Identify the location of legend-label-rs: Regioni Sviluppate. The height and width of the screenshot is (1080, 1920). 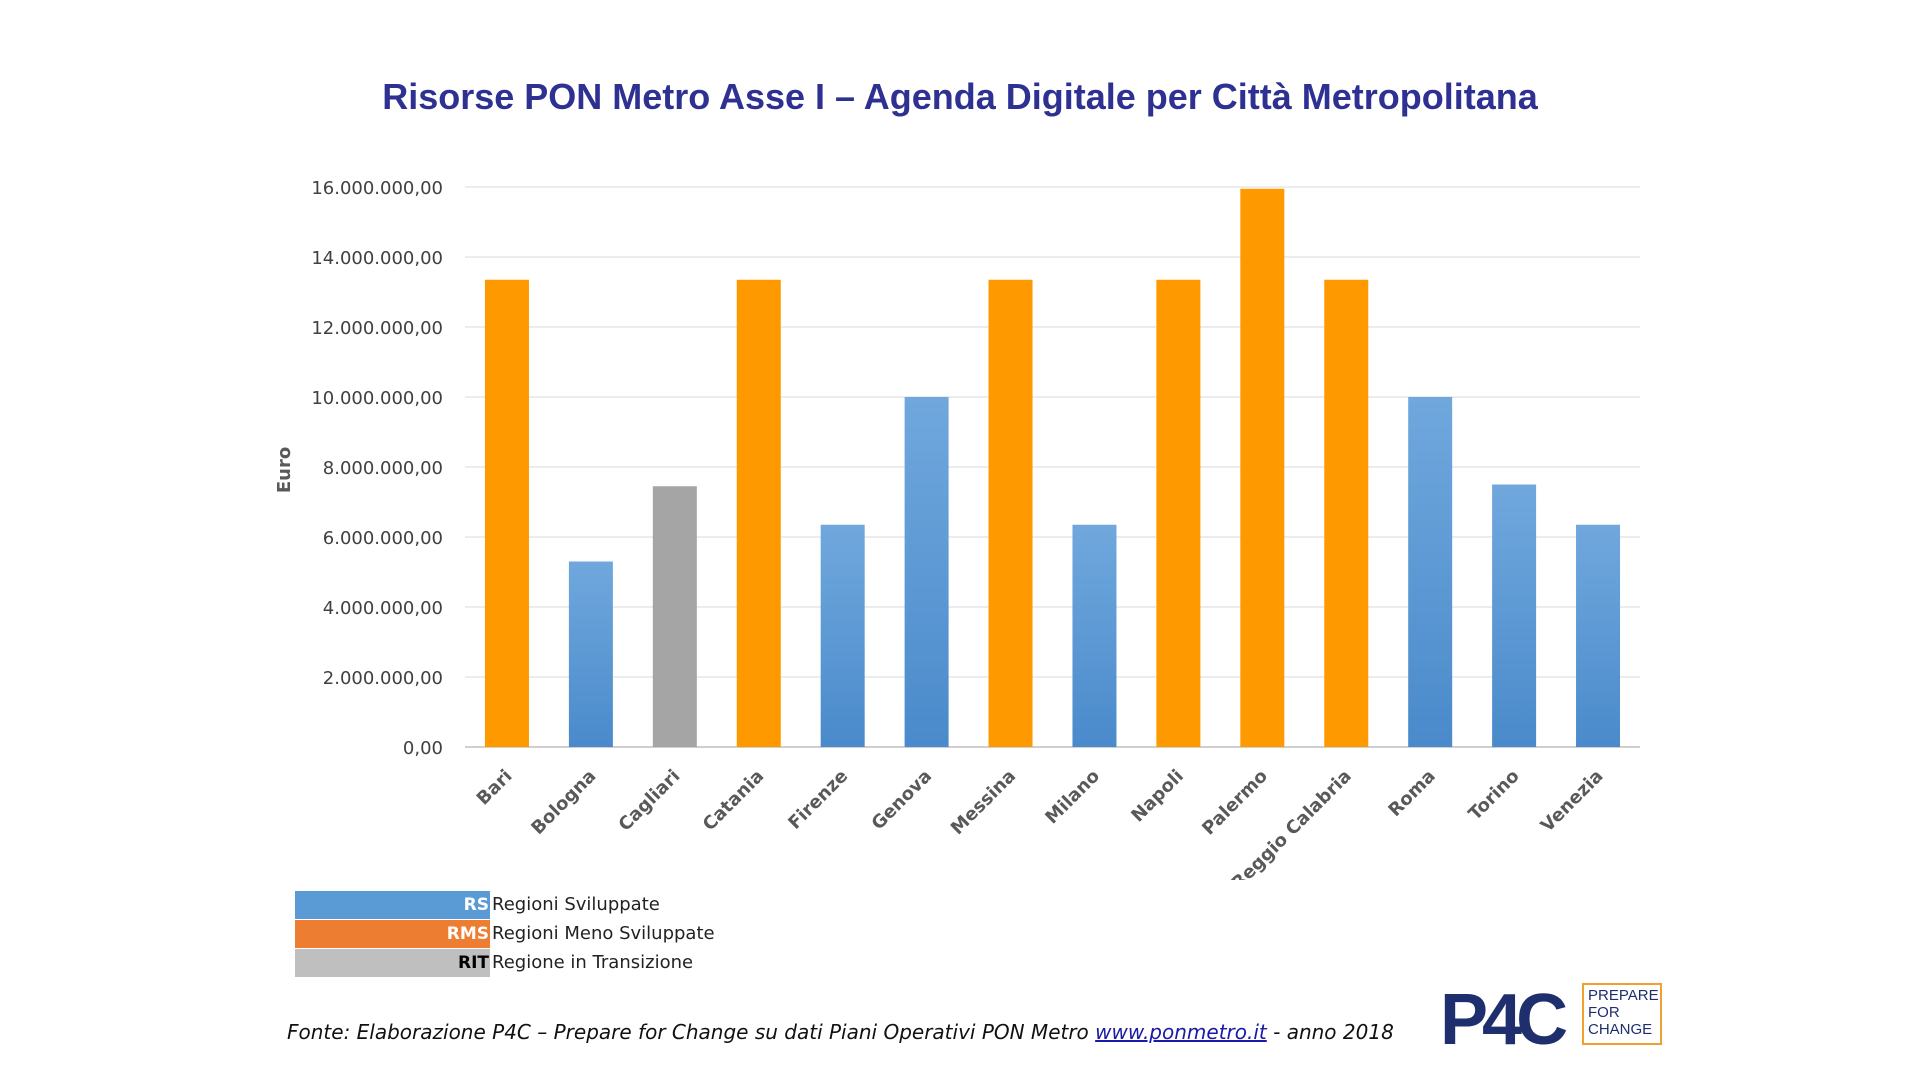
(576, 904).